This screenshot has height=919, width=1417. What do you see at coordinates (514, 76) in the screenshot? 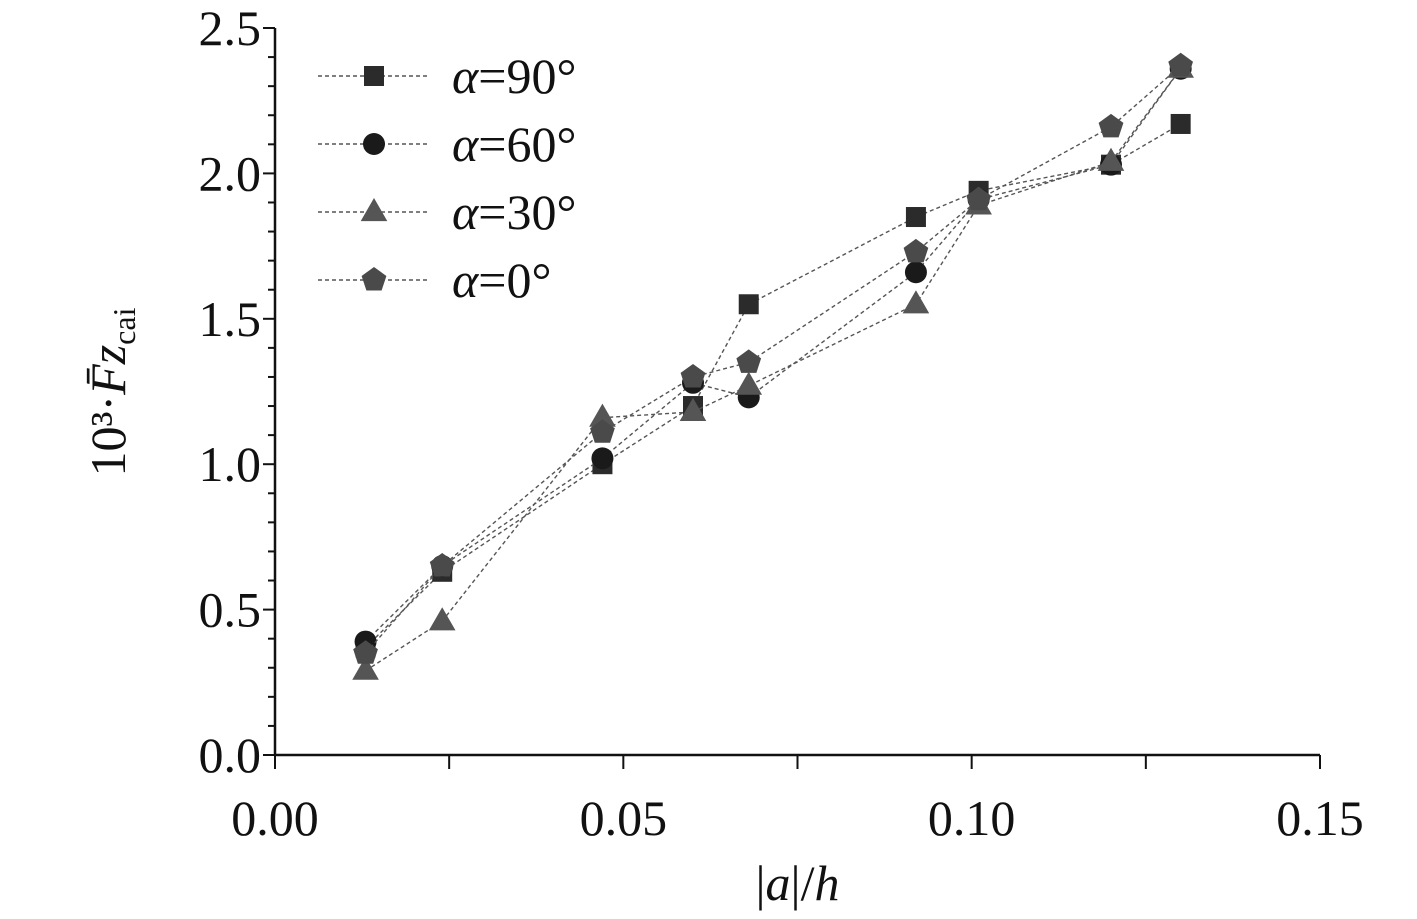
I see `legend-label: α=90°` at bounding box center [514, 76].